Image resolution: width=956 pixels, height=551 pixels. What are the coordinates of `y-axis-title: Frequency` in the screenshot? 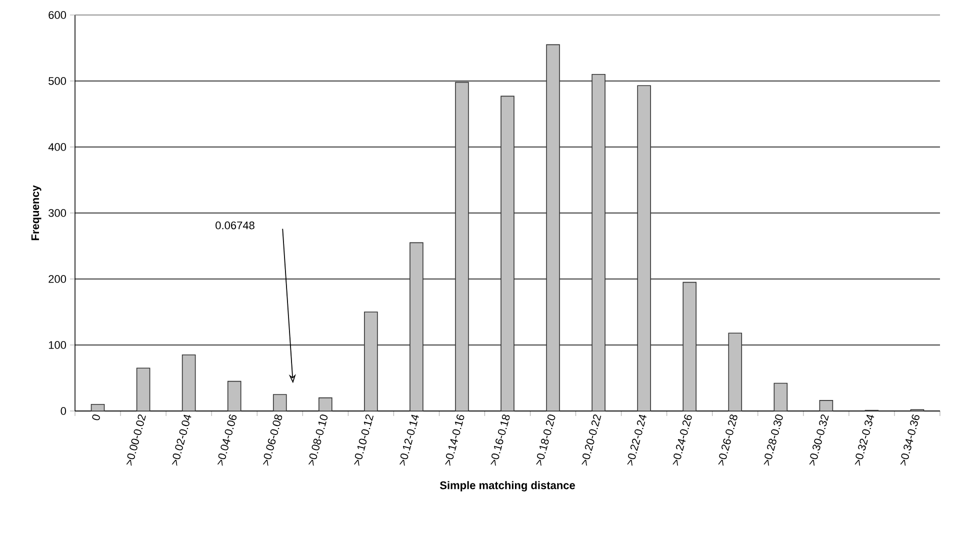 It's located at (36, 212).